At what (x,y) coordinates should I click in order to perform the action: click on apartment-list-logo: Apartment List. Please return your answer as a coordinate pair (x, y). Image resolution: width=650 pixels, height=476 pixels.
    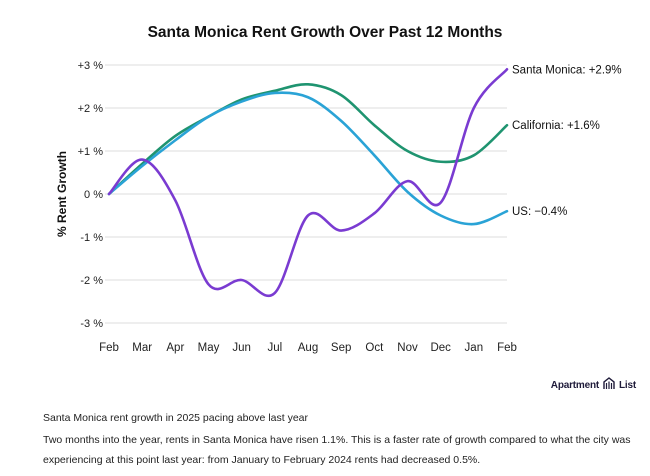
    Looking at the image, I should click on (593, 385).